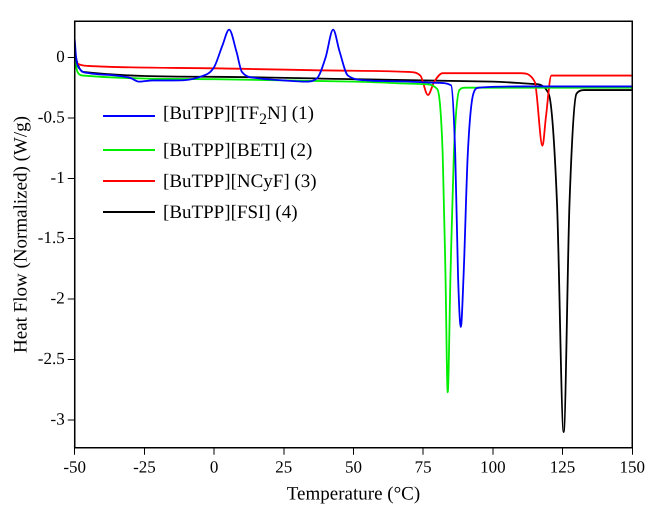 This screenshot has height=518, width=655. Describe the element at coordinates (563, 466) in the screenshot. I see `x-tick-label: 125` at that location.